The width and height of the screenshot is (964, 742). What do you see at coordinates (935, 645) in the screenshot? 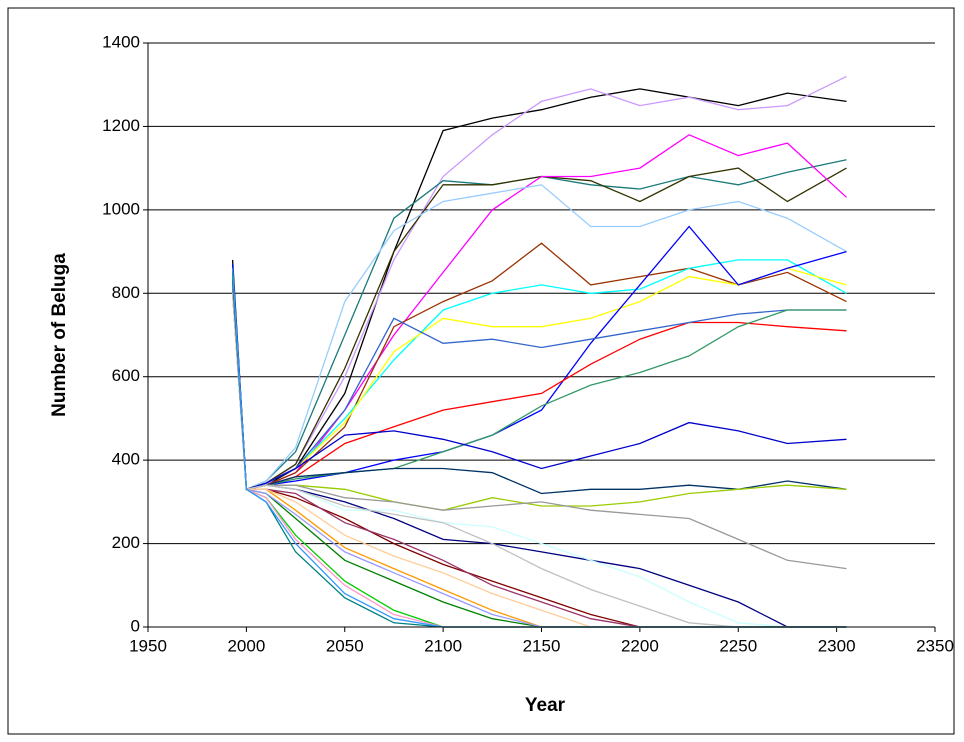
I see `x-tick-label: 2350` at bounding box center [935, 645].